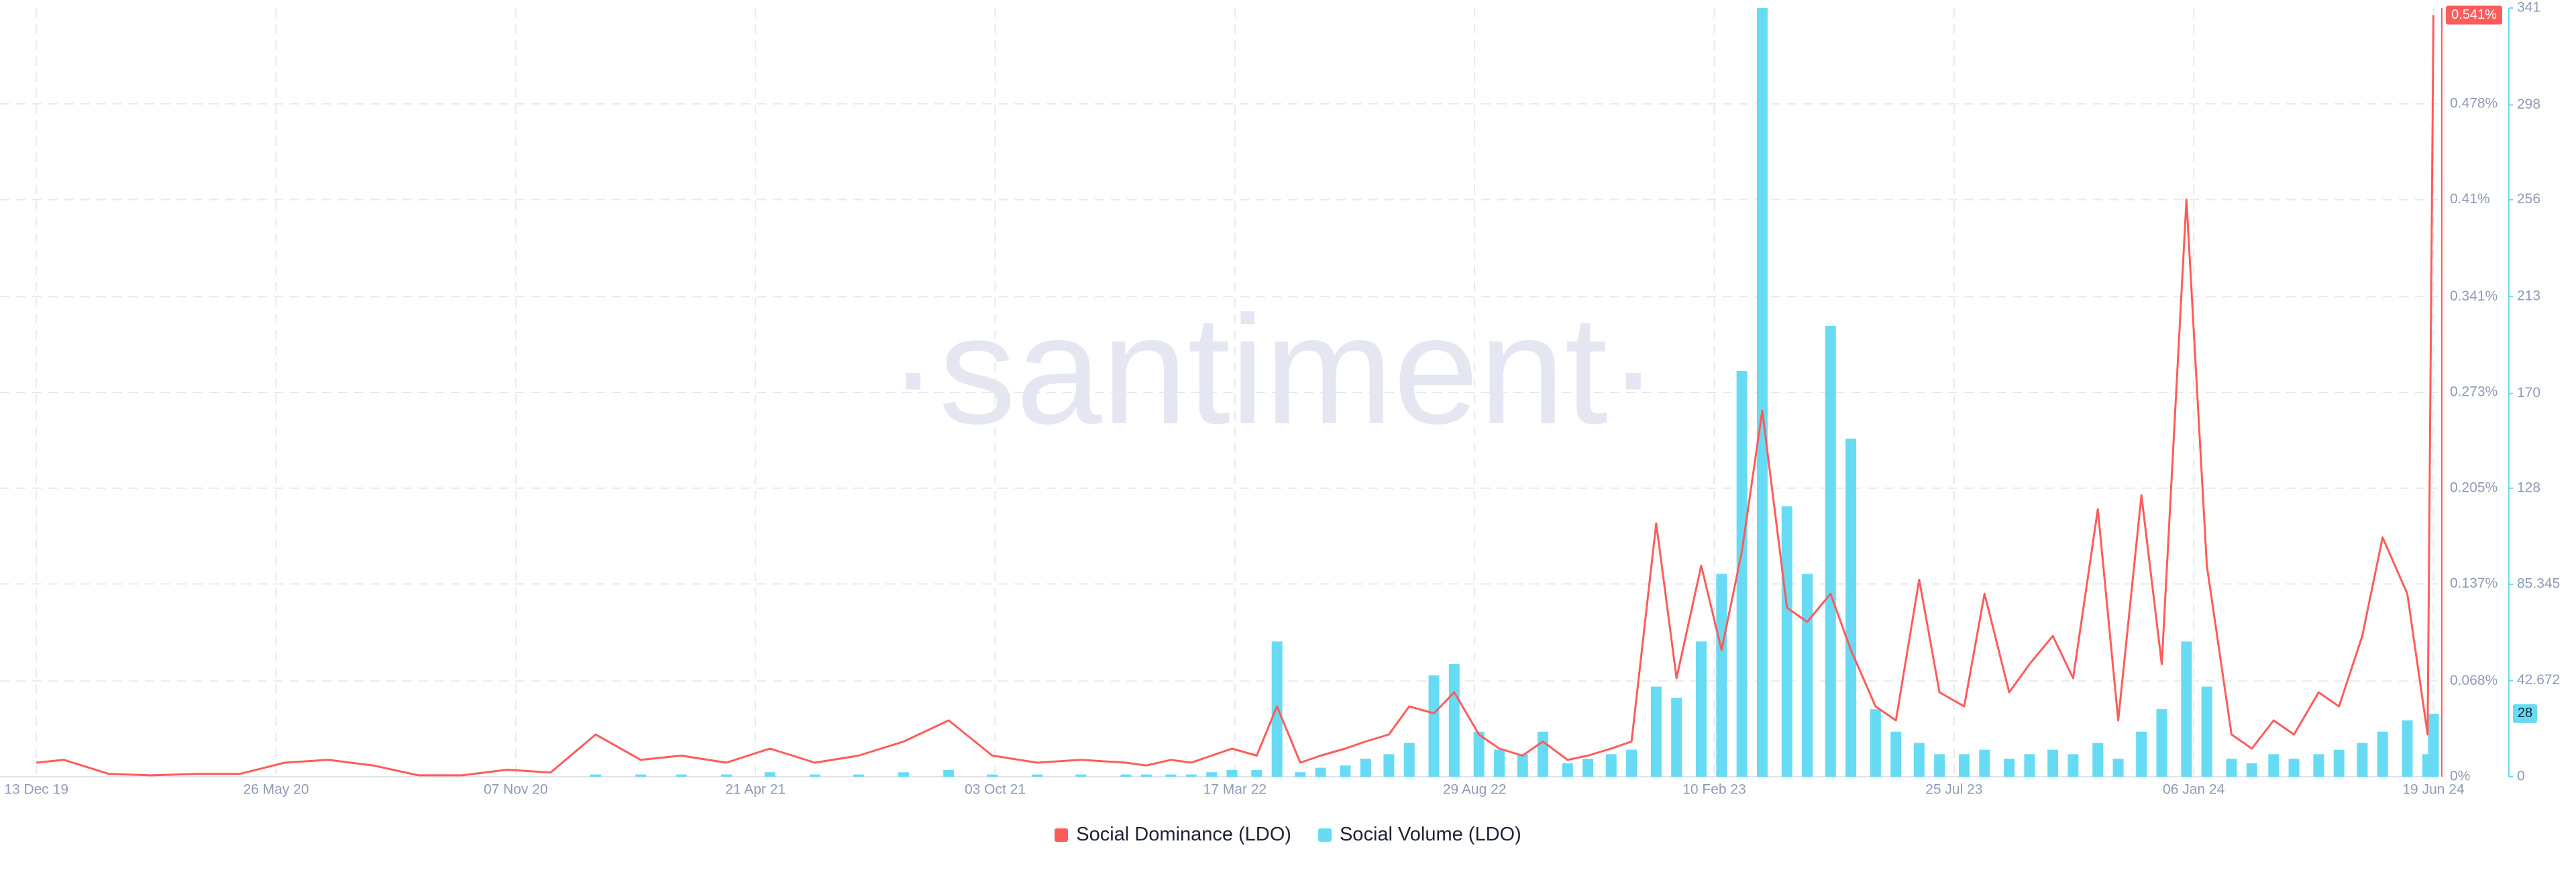 The image size is (2576, 872). I want to click on y2-tick-label: 0, so click(2521, 776).